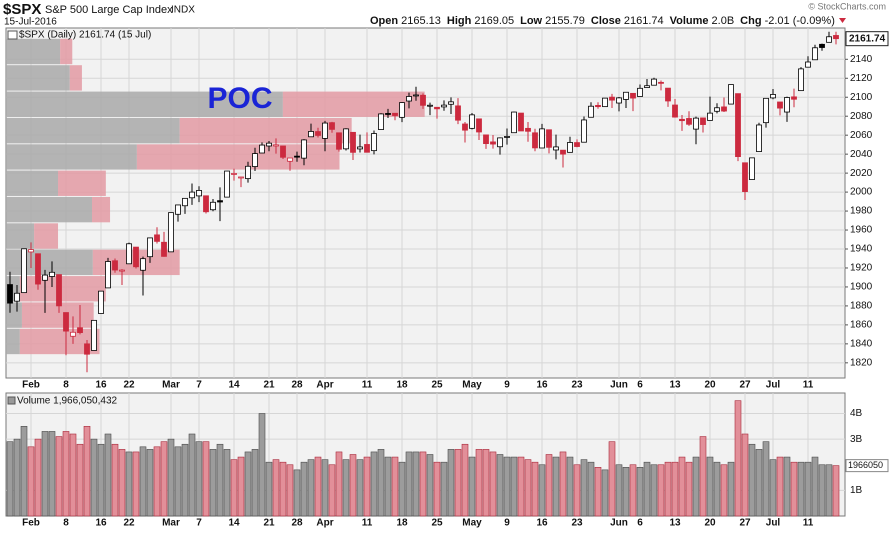 Image resolution: width=889 pixels, height=535 pixels. Describe the element at coordinates (31, 523) in the screenshot. I see `x-tick-label-bottom: Feb` at that location.